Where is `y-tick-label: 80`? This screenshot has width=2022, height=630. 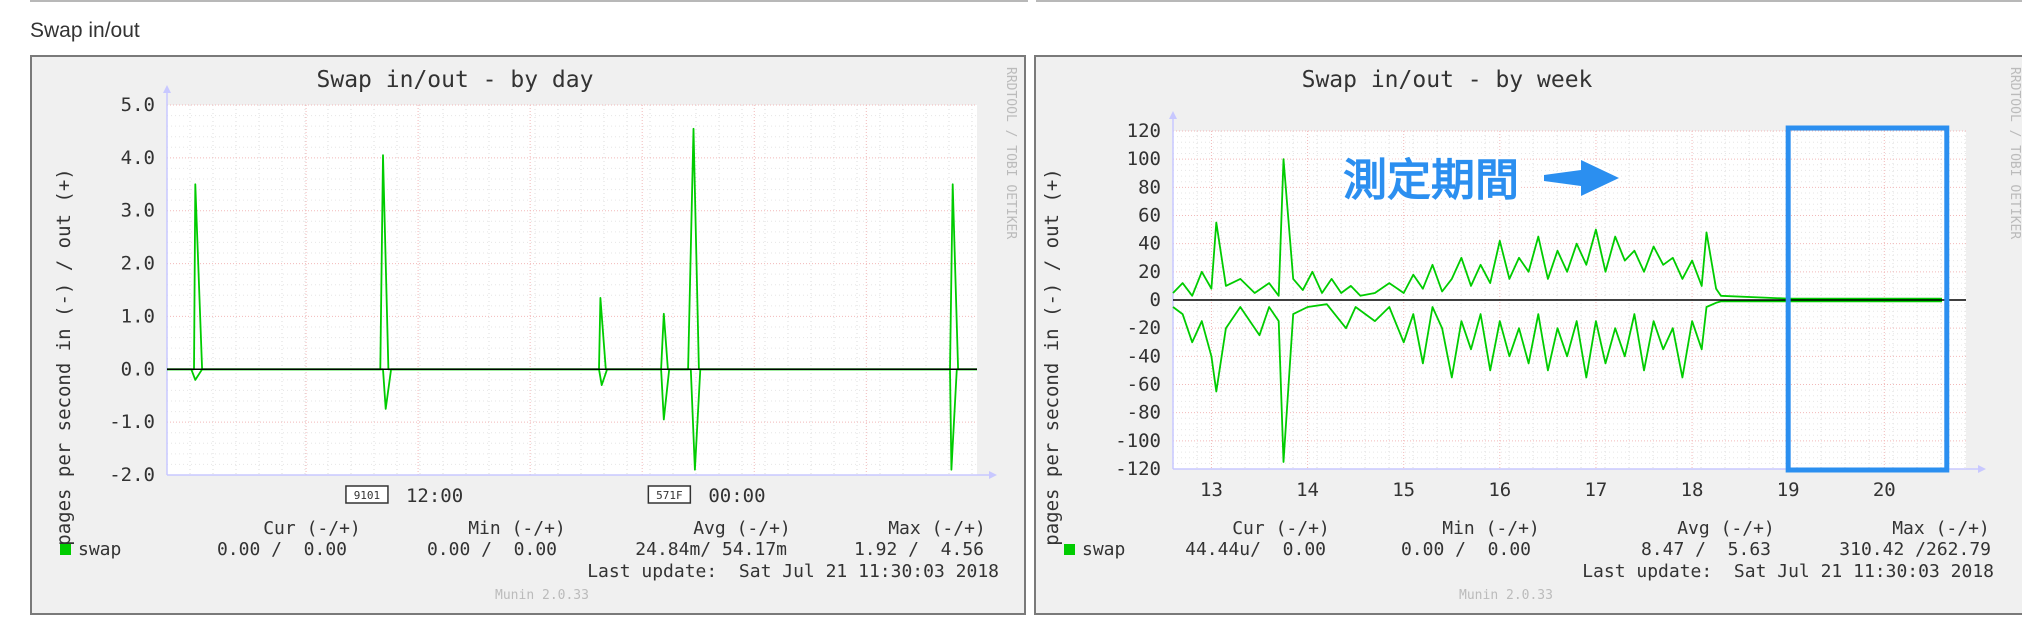
y-tick-label: 80 is located at coordinates (1149, 187).